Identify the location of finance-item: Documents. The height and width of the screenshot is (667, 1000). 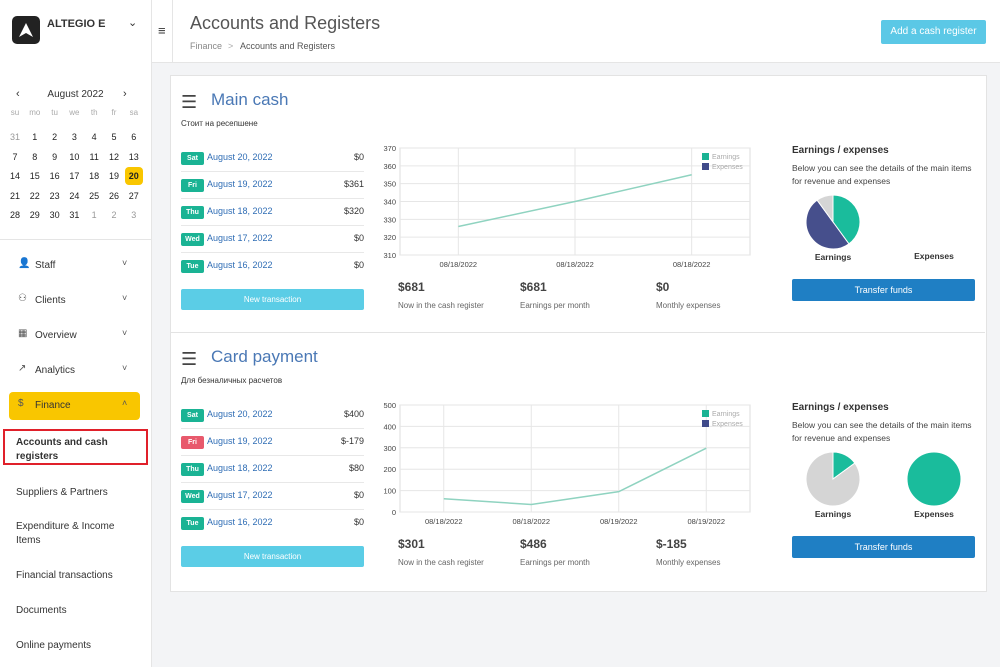
(41, 610).